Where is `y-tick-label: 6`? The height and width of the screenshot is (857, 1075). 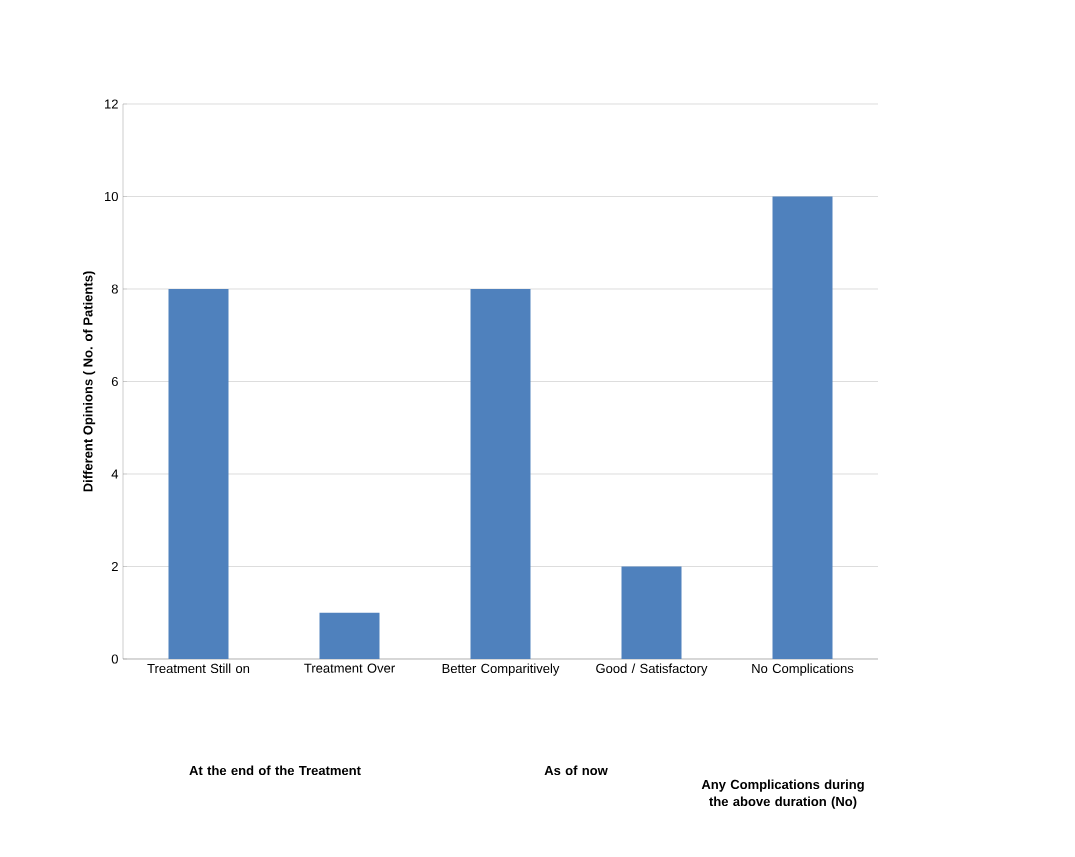 y-tick-label: 6 is located at coordinates (114, 381).